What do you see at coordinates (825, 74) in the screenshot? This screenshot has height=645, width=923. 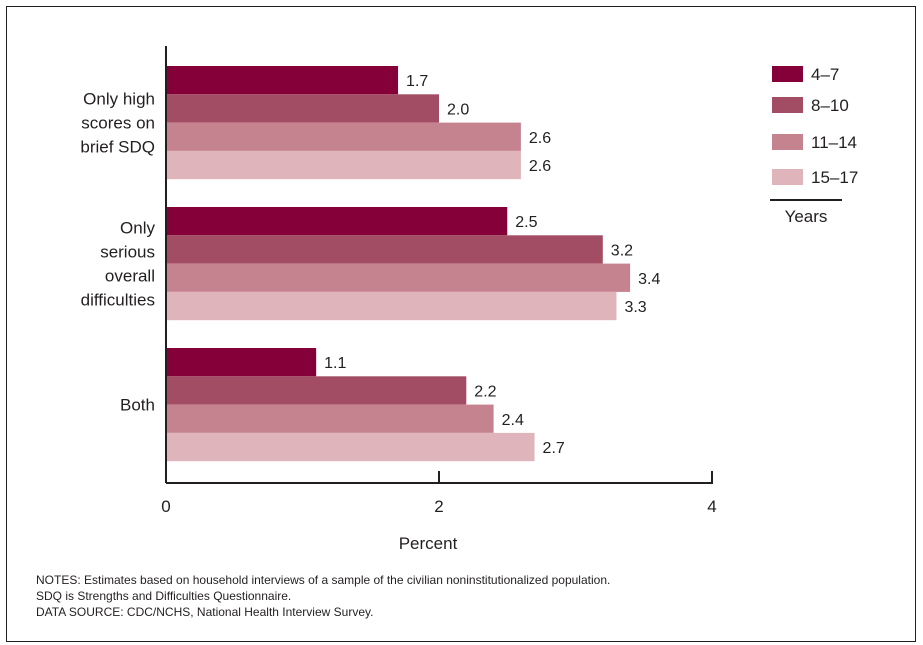 I see `legend-label: 4–7` at bounding box center [825, 74].